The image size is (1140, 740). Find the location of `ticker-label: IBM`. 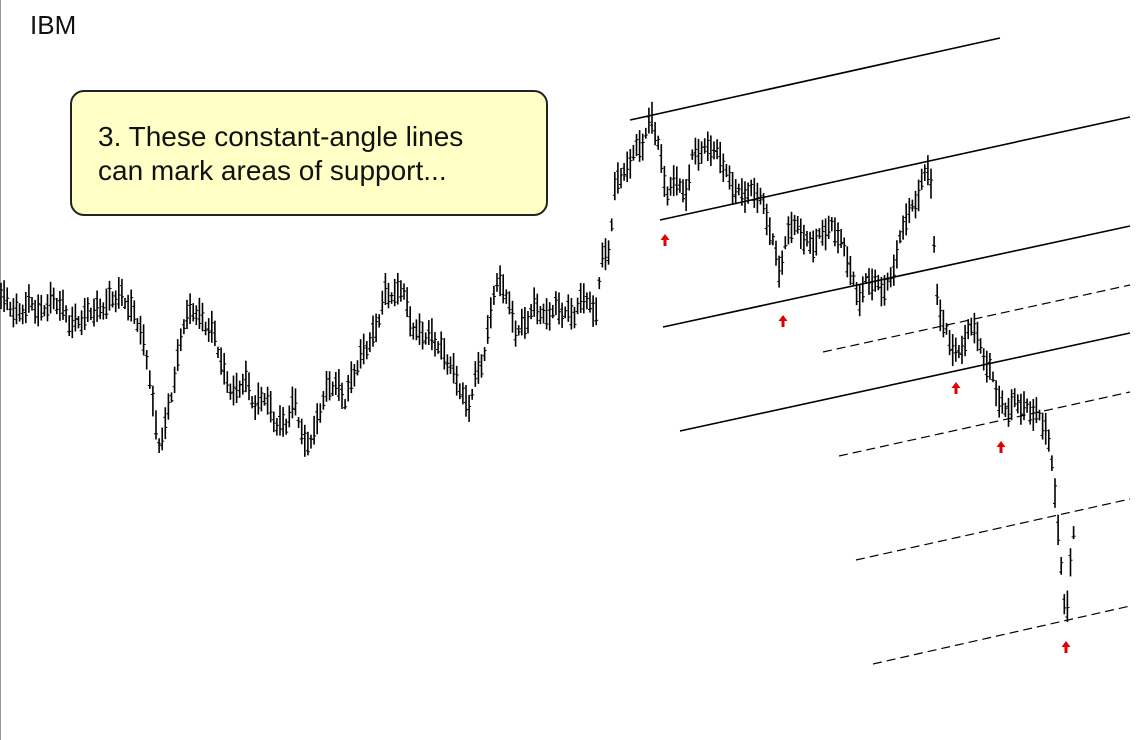

ticker-label: IBM is located at coordinates (53, 25).